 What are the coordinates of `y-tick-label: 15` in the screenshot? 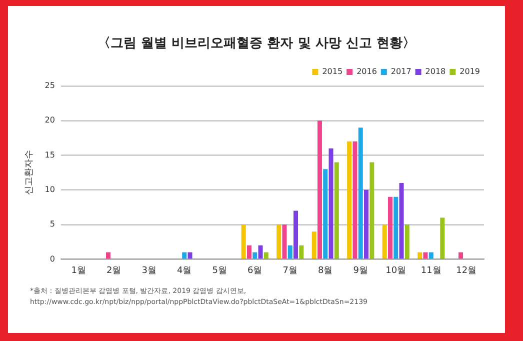 It's located at (49, 155).